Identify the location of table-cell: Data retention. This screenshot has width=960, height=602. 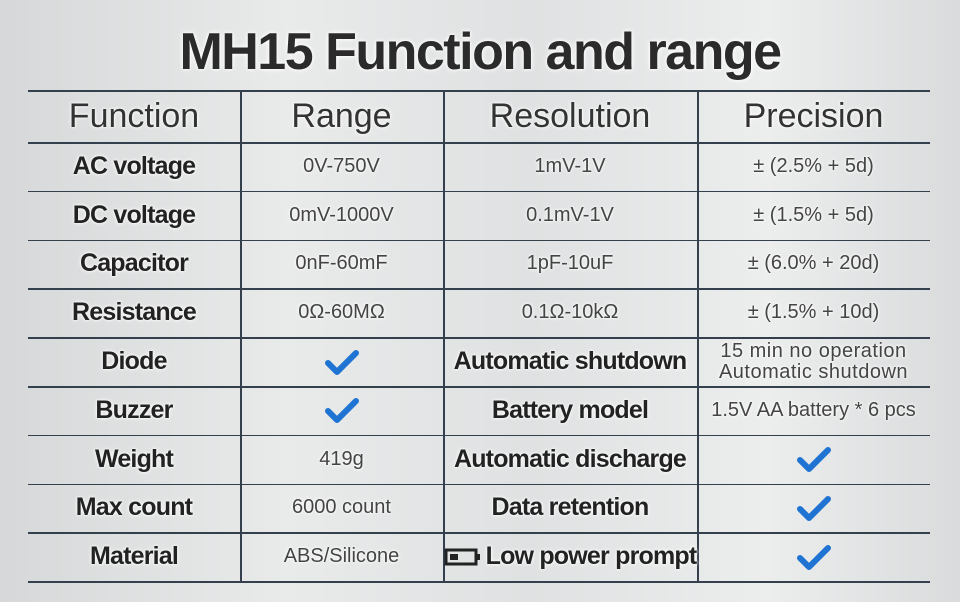
(570, 507).